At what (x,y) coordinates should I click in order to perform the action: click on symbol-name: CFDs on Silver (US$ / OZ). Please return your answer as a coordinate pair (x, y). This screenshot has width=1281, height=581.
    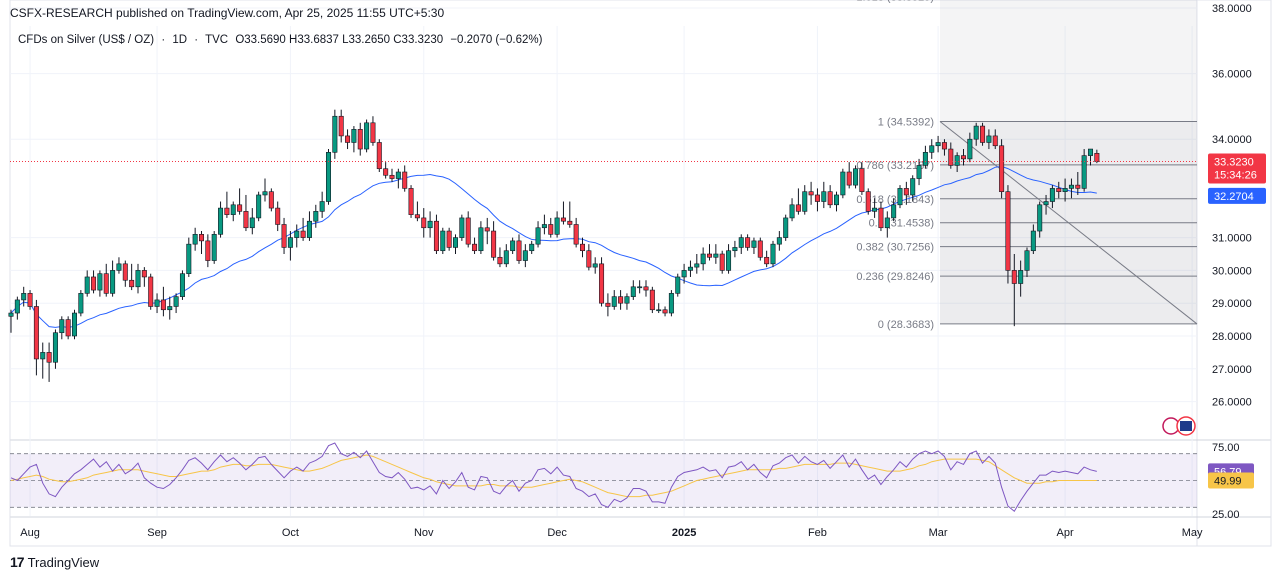
    Looking at the image, I should click on (86, 40).